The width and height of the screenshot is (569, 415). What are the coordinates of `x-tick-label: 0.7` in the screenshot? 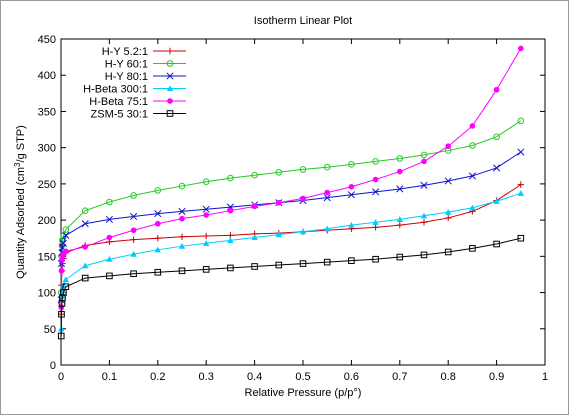 It's located at (399, 377).